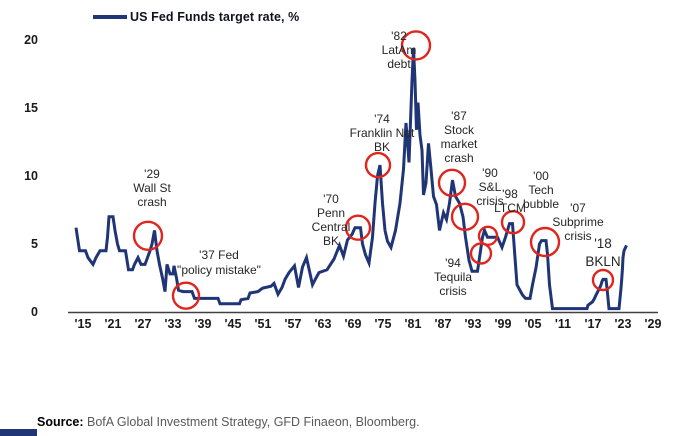 The width and height of the screenshot is (700, 436). Describe the element at coordinates (353, 324) in the screenshot. I see `x-axis-label-1969: '69` at that location.